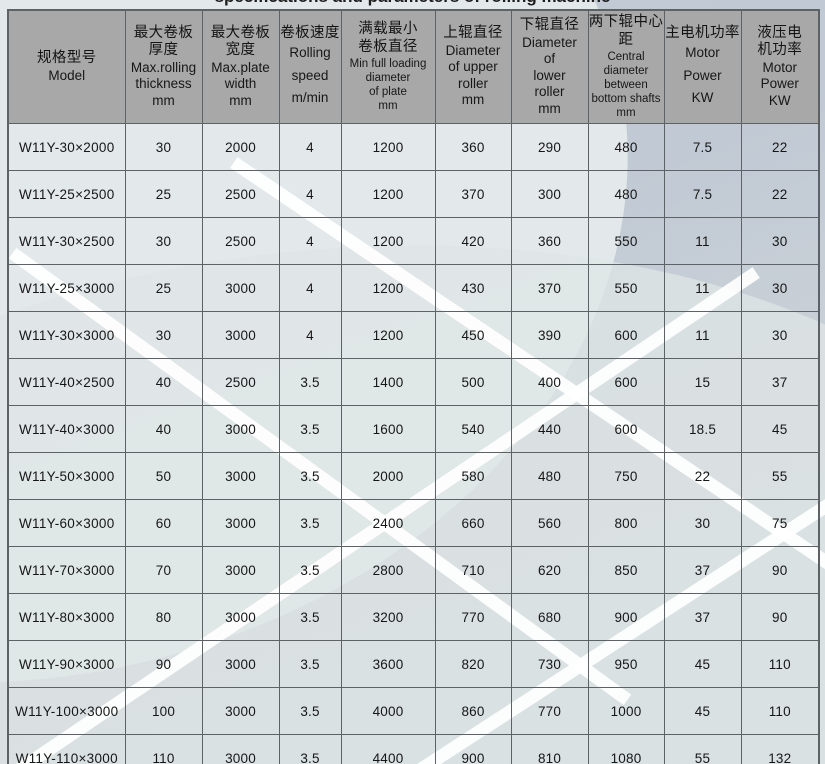 This screenshot has height=764, width=825. I want to click on cell-hyd-motor: 110, so click(780, 711).